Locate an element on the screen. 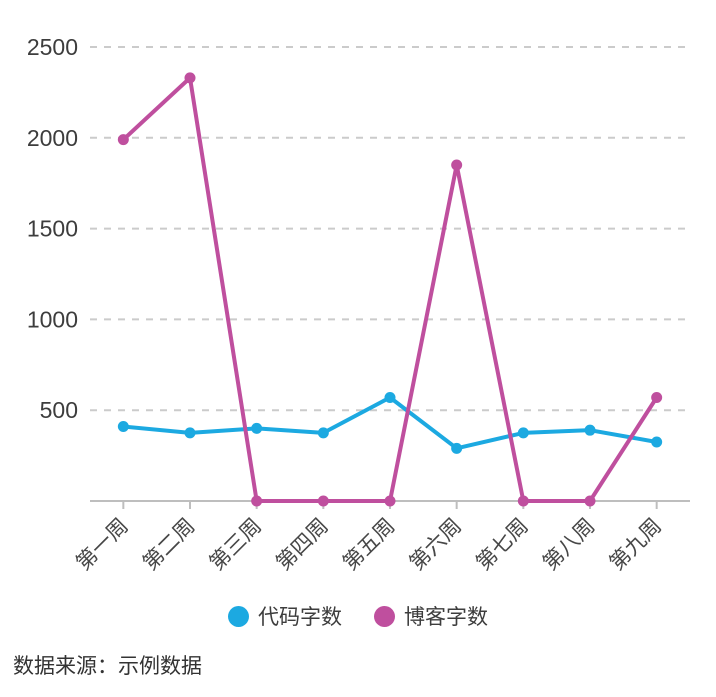 The image size is (716, 697). y-axis-label: 1000 is located at coordinates (52, 319).